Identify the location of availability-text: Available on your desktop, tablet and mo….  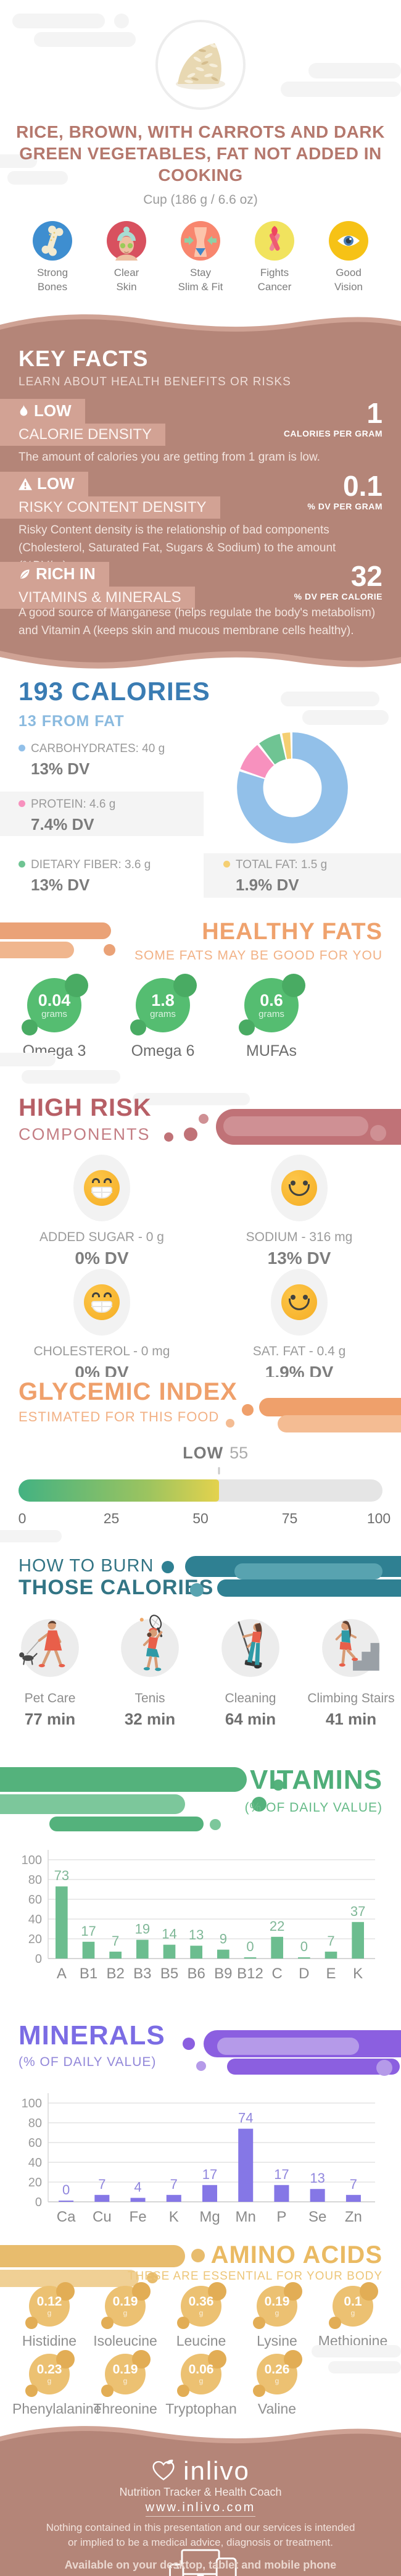
(200, 2565).